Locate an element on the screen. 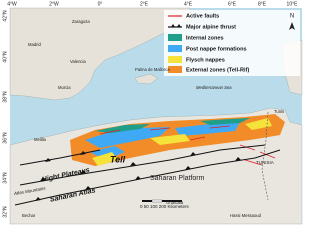 The image size is (320, 240). place-label: Hassi Messaoud is located at coordinates (246, 215).